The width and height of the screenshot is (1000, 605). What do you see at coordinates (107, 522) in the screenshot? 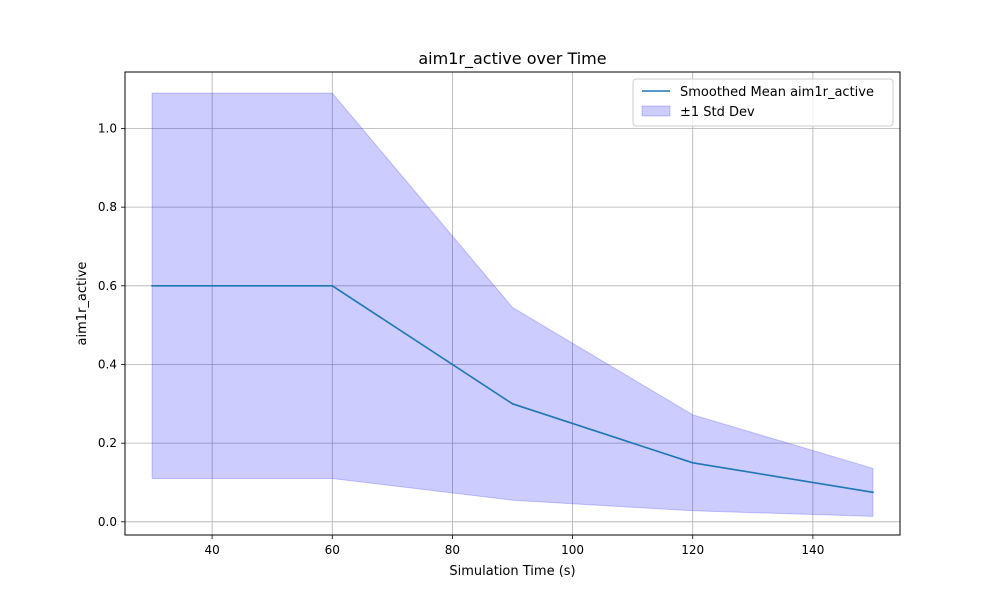
I see `y-tick-label: 0.0` at bounding box center [107, 522].